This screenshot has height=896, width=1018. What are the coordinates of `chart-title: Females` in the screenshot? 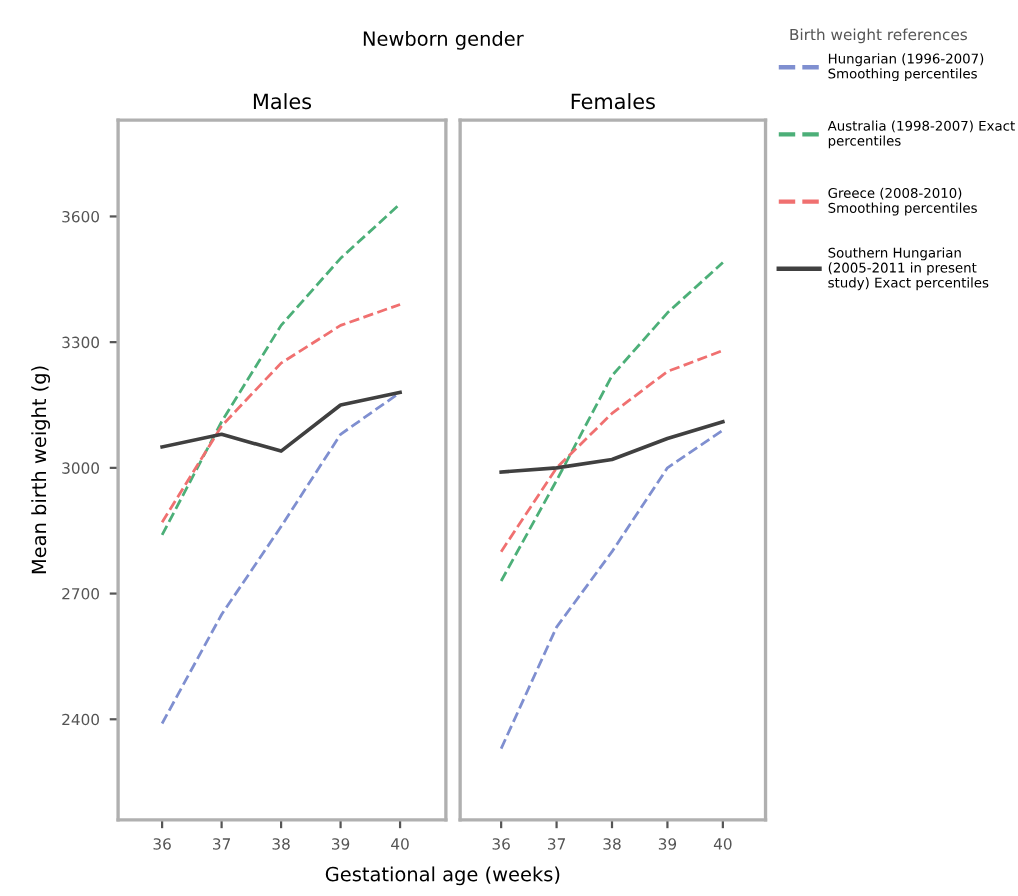 It's located at (613, 101).